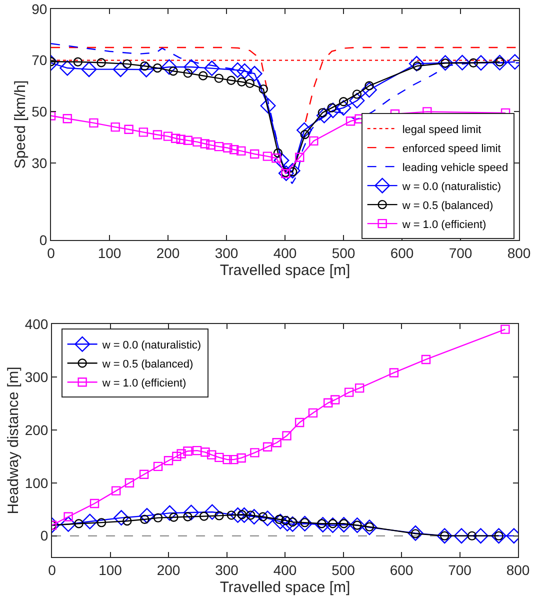  Describe the element at coordinates (36, 324) in the screenshot. I see `y-tick-label: 400` at that location.